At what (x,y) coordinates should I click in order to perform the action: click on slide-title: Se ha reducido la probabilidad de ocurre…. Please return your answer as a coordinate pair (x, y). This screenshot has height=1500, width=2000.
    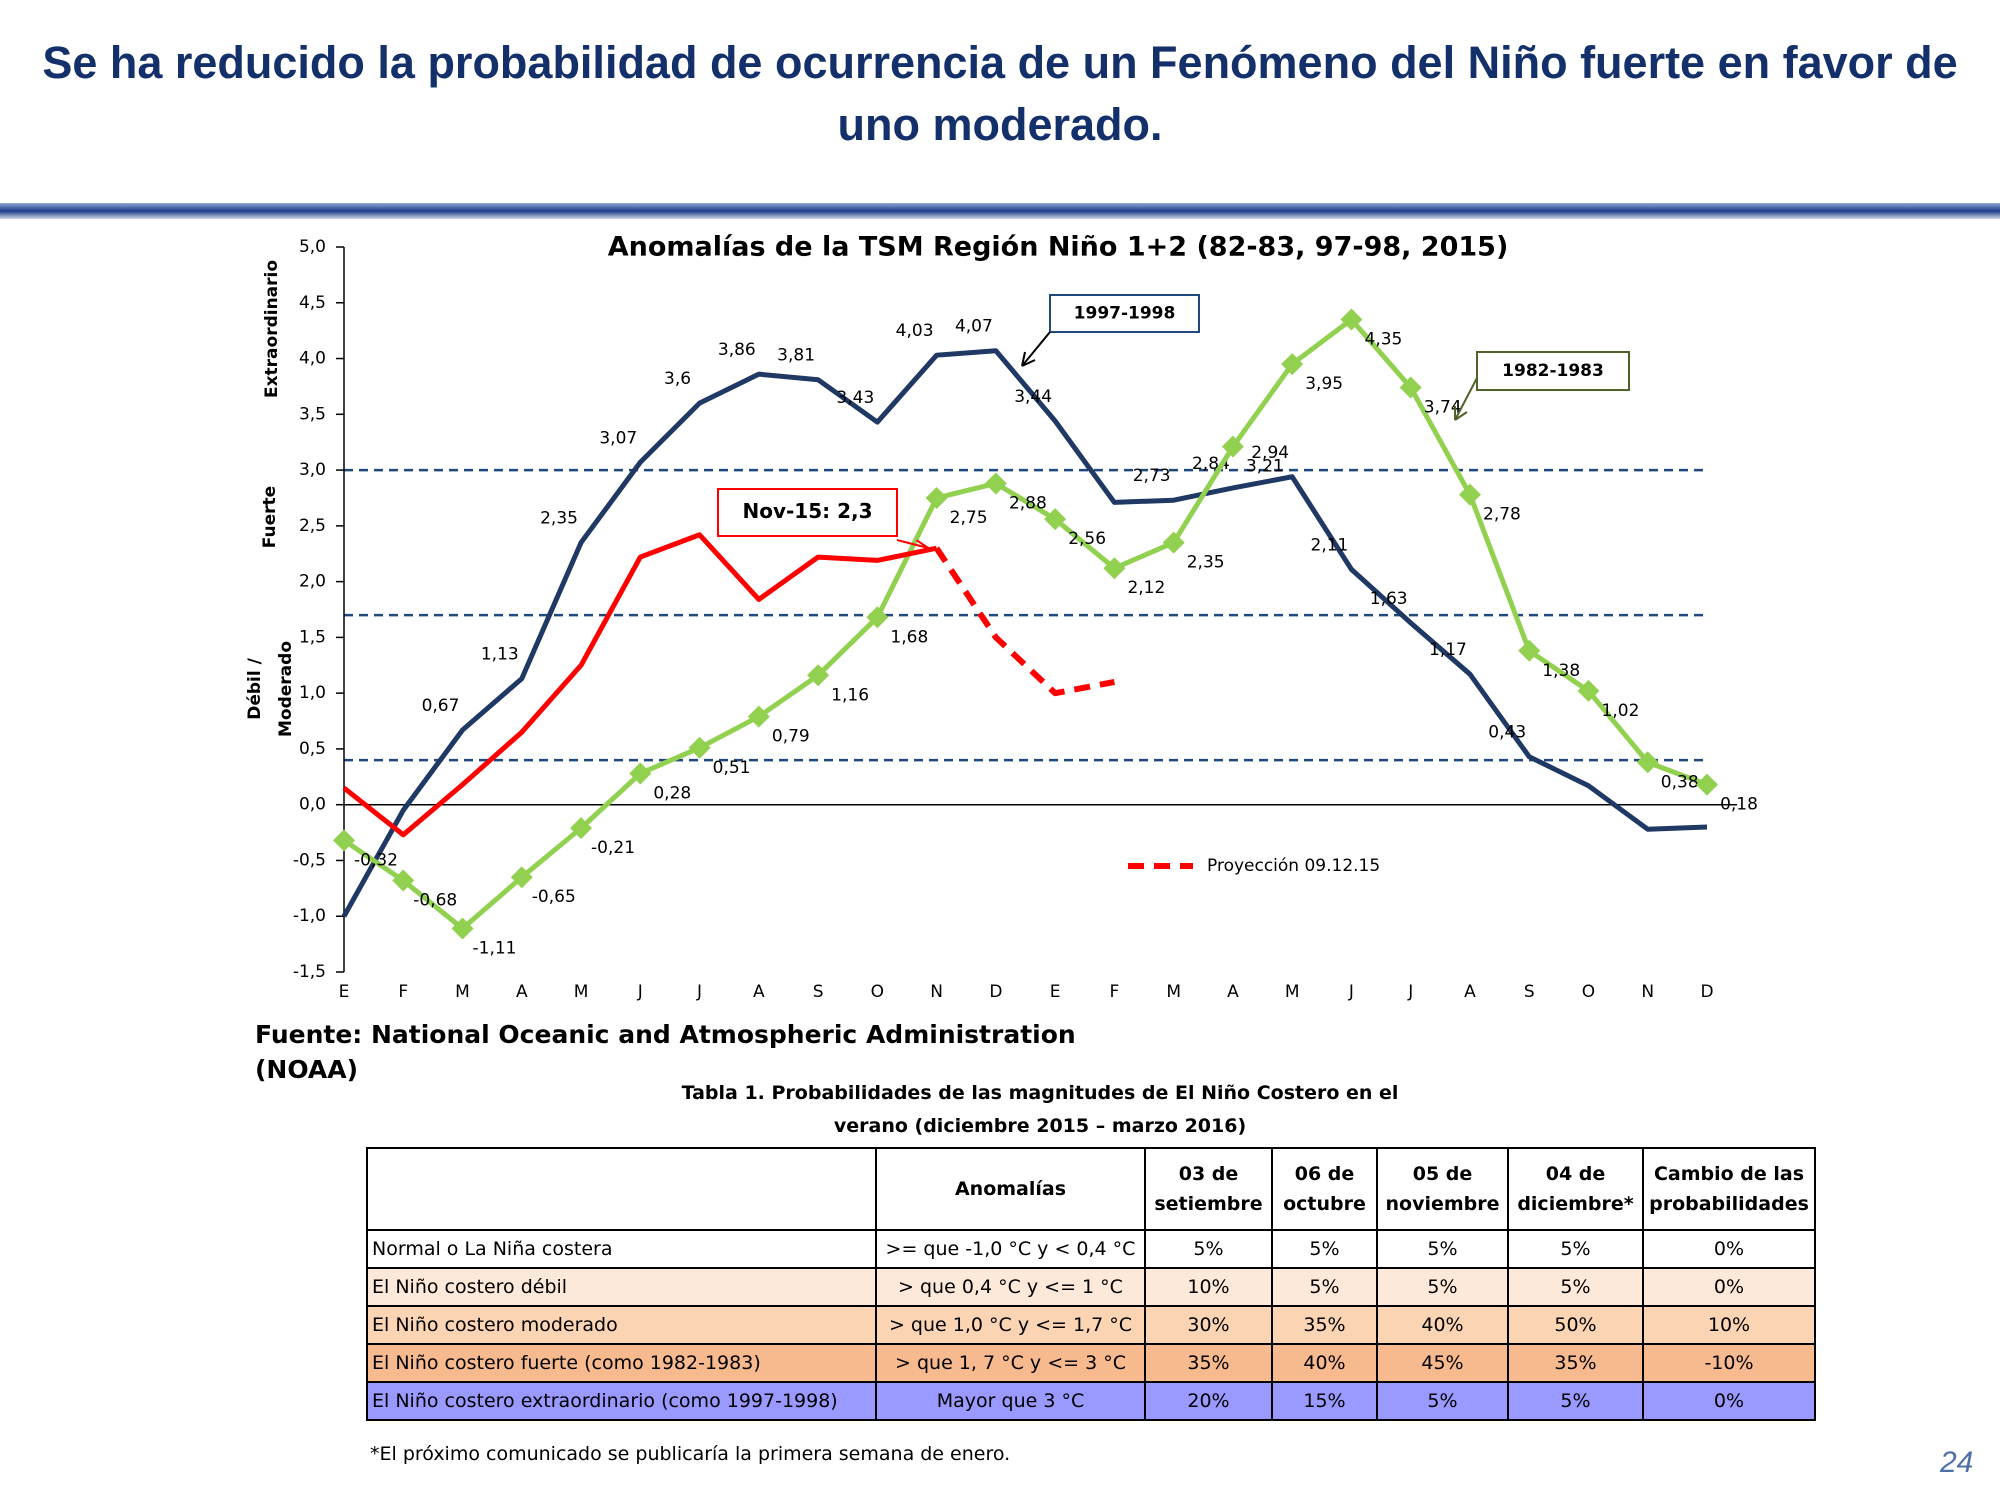
    Looking at the image, I should click on (1000, 93).